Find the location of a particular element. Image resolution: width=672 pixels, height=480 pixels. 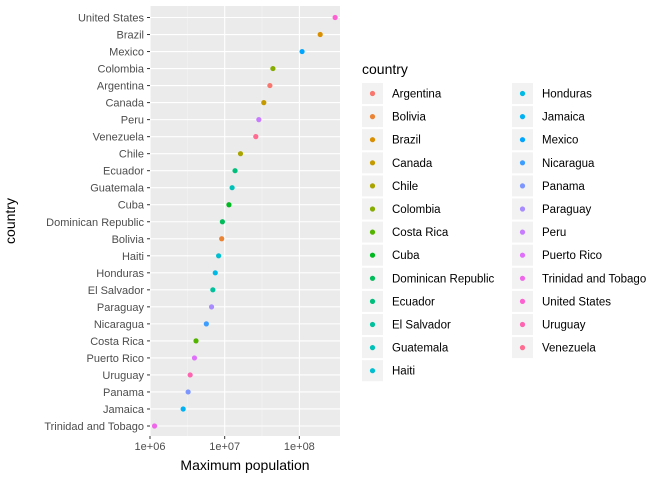

legend-label: Panama is located at coordinates (563, 187).